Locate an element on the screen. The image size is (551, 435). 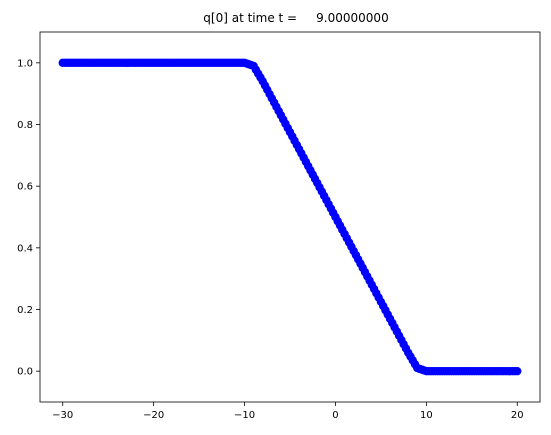
x-axis: −30 −20 −10 0 10 20 is located at coordinates (288, 411).